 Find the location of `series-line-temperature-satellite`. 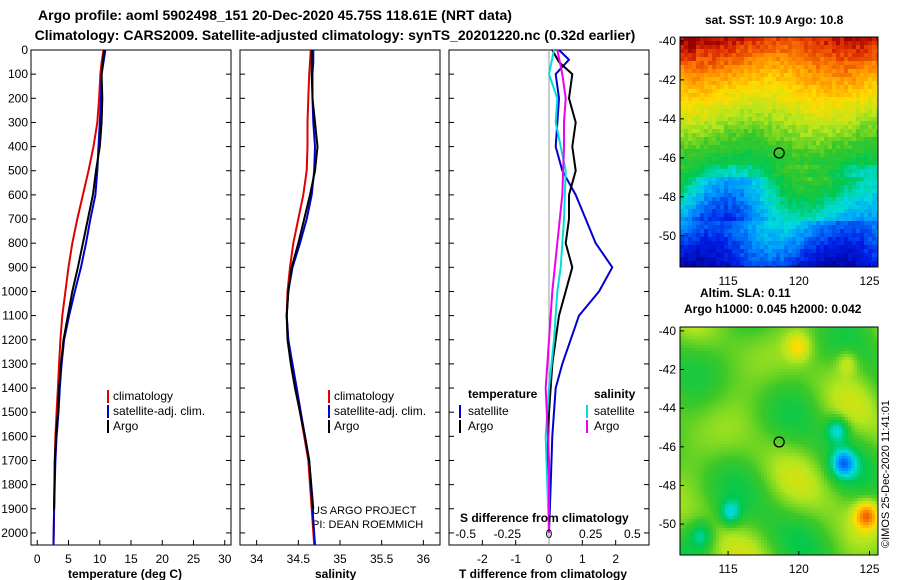

series-line-temperature-satellite is located at coordinates (581, 291).